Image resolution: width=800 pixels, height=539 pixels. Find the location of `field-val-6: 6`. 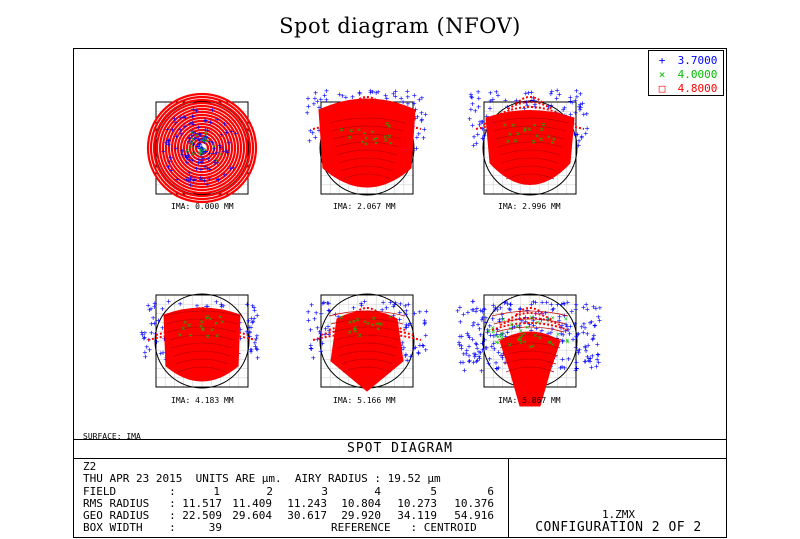

field-val-6: 6 is located at coordinates (490, 491).